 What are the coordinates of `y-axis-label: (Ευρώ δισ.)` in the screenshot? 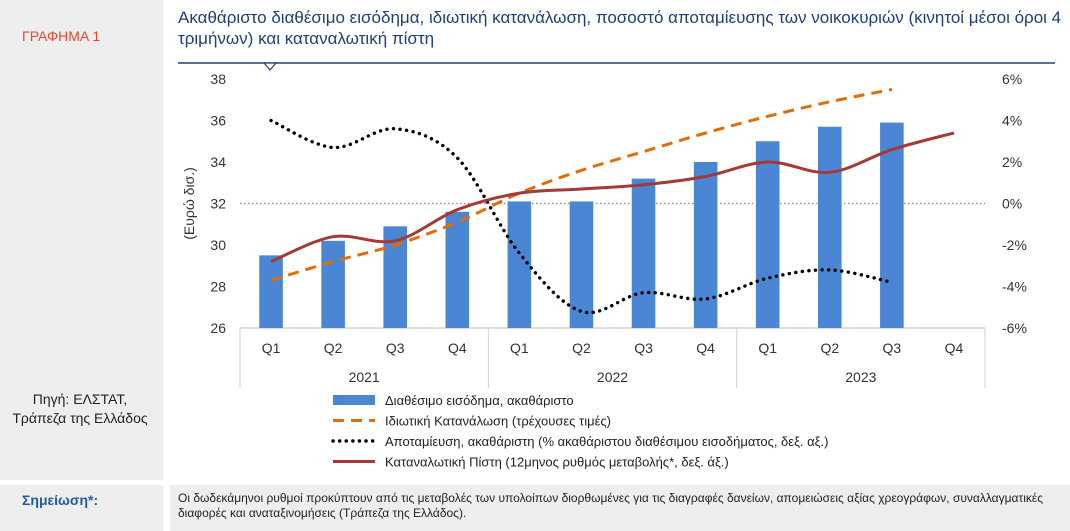 It's located at (189, 203).